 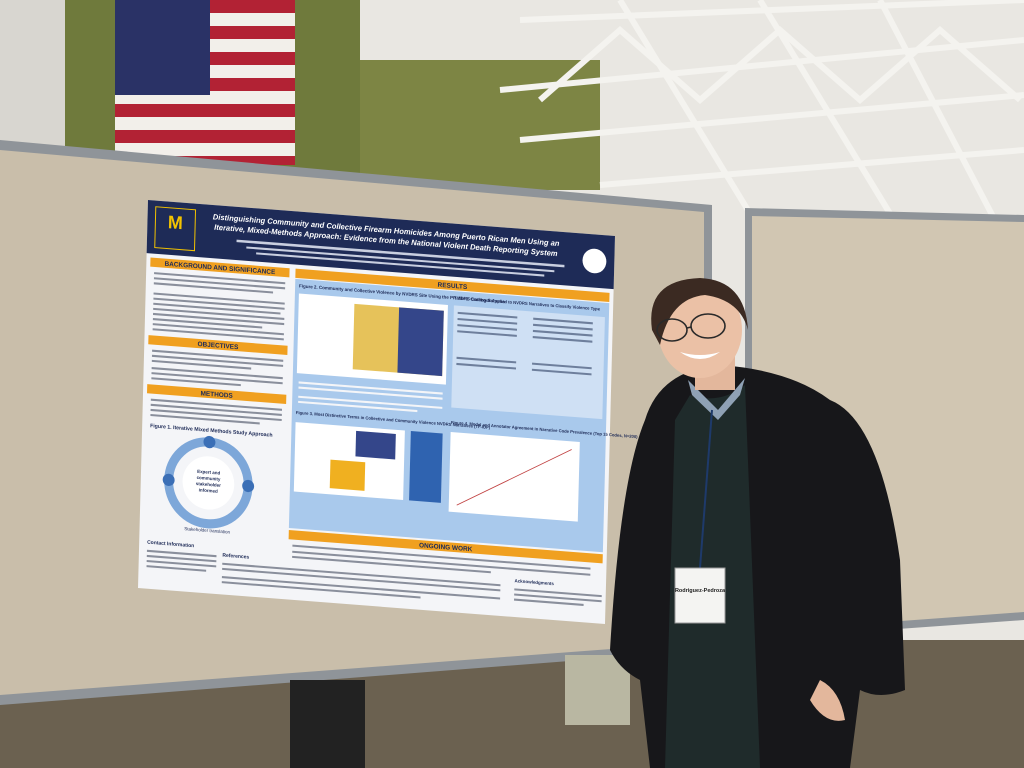 I want to click on figure-2-bars, so click(x=398, y=340).